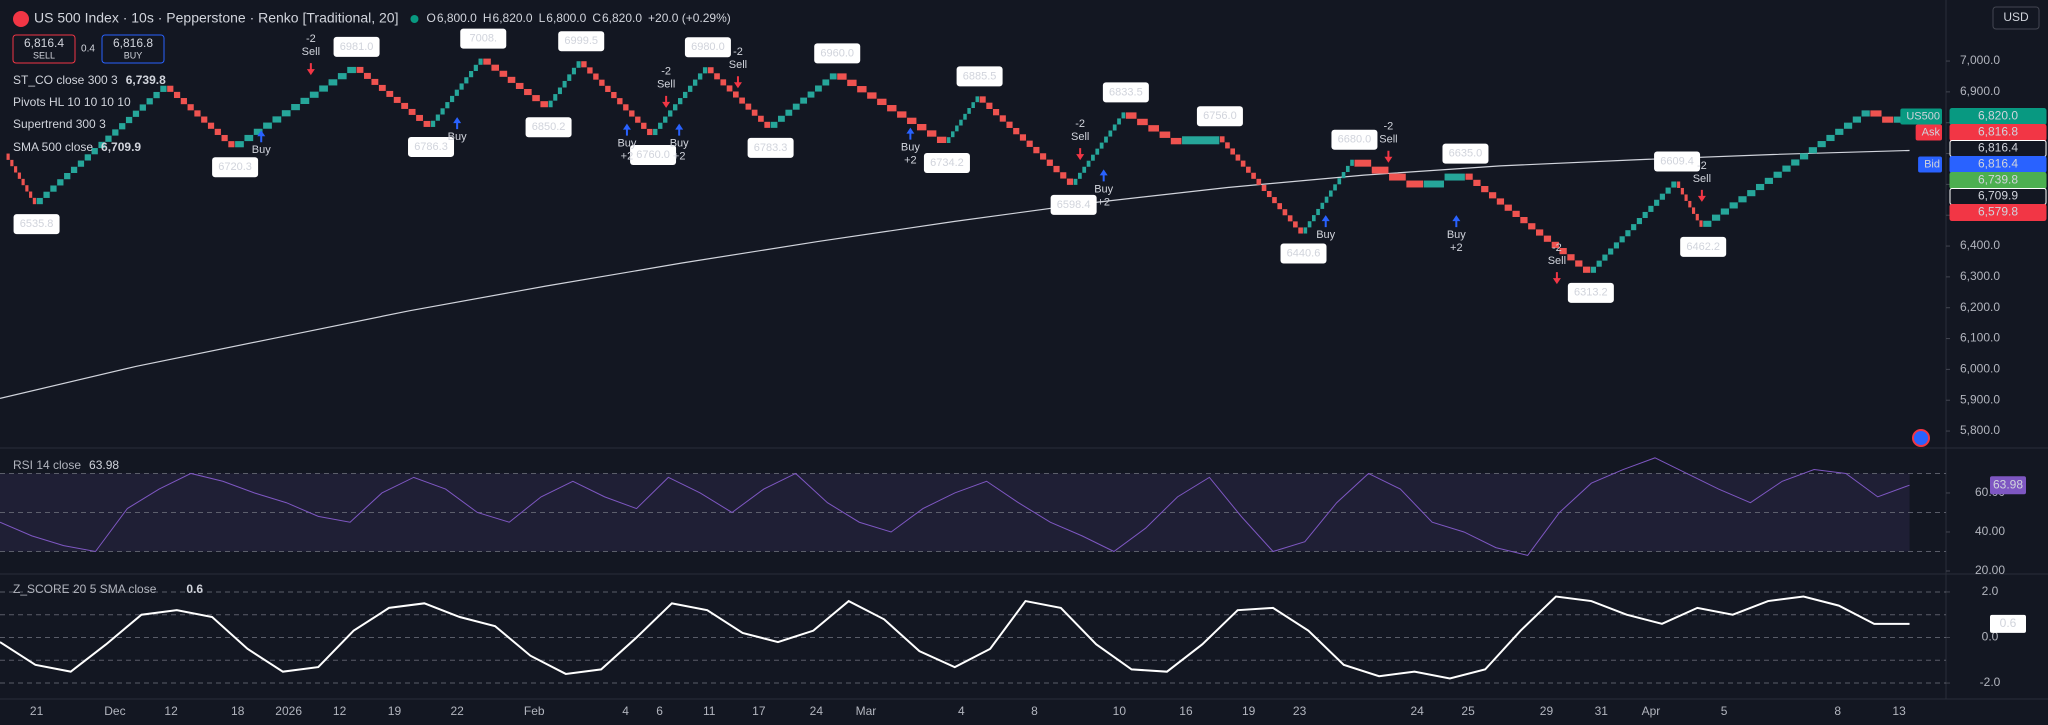 The image size is (2048, 725). I want to click on ohlc-value: 6,820.0, so click(513, 18).